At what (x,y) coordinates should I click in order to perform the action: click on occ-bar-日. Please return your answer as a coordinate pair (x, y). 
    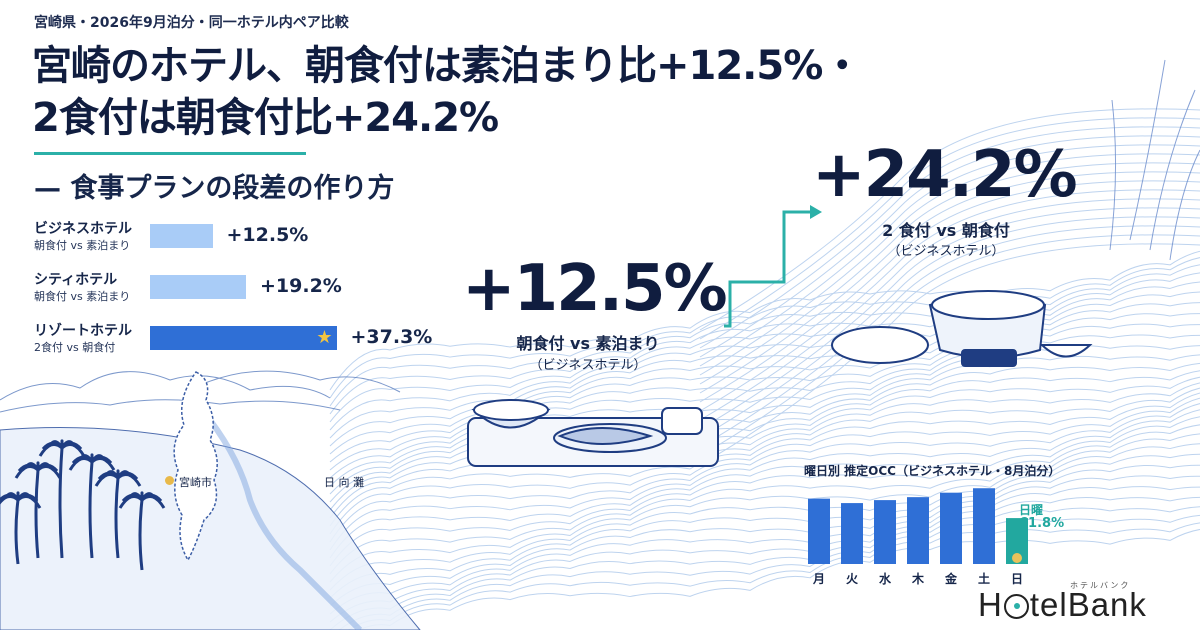
    Looking at the image, I should click on (1017, 541).